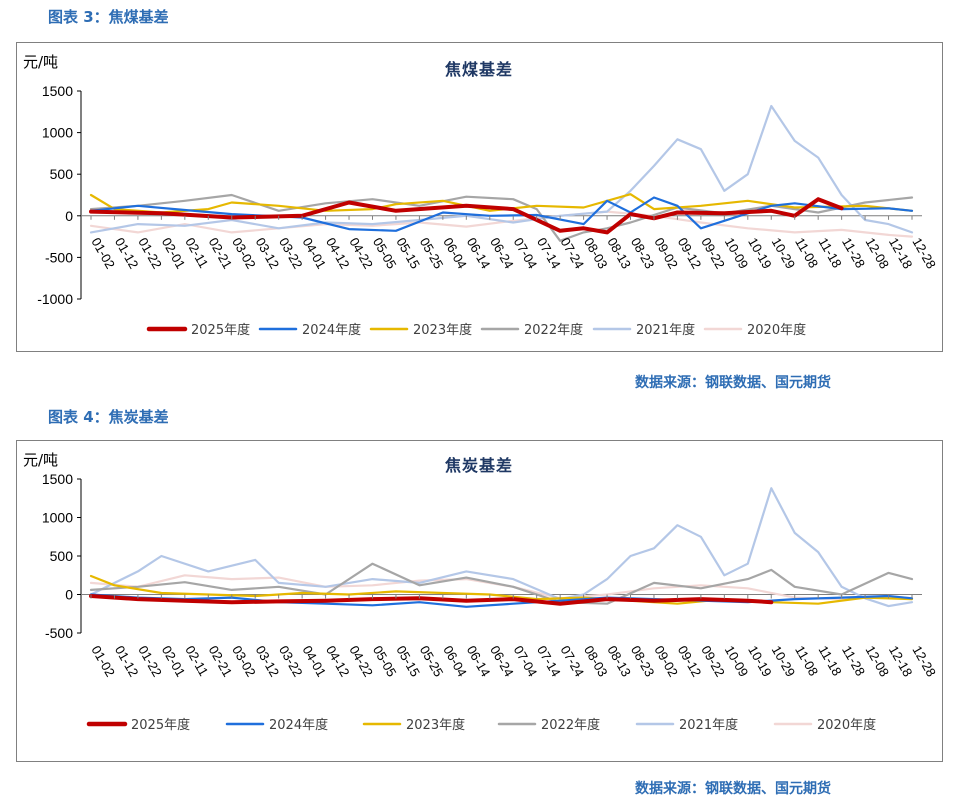 This screenshot has width=963, height=800. What do you see at coordinates (55, 299) in the screenshot?
I see `y-tick-label: -1000` at bounding box center [55, 299].